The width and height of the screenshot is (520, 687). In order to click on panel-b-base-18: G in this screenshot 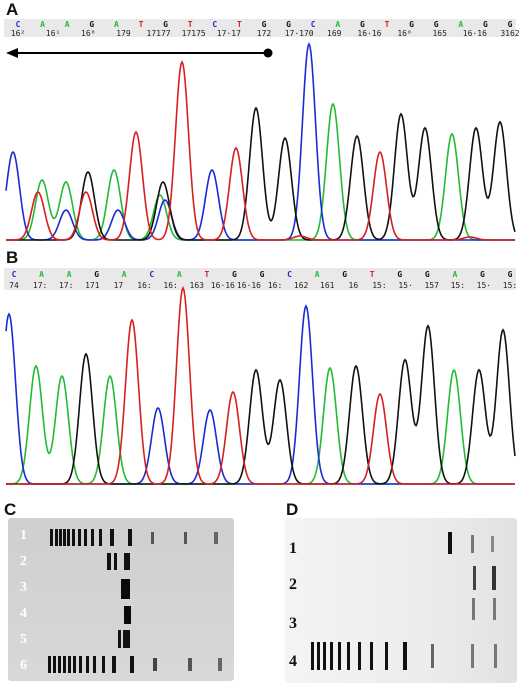, I will do `click(510, 274)`.